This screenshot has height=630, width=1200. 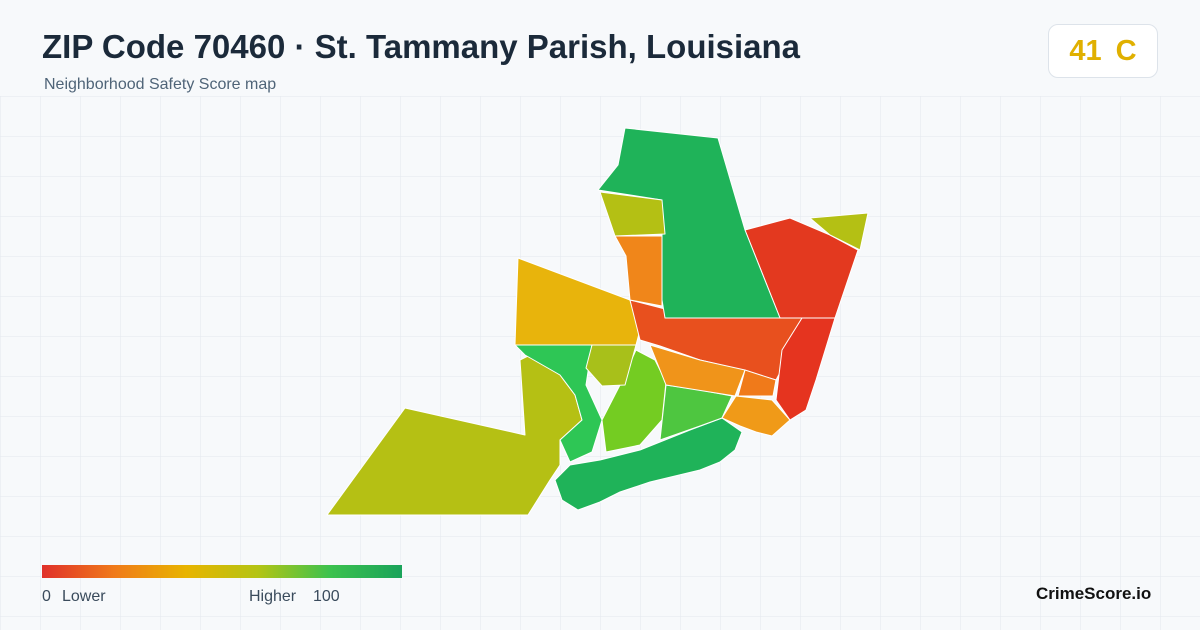 I want to click on legend-min: 0, so click(x=46, y=596).